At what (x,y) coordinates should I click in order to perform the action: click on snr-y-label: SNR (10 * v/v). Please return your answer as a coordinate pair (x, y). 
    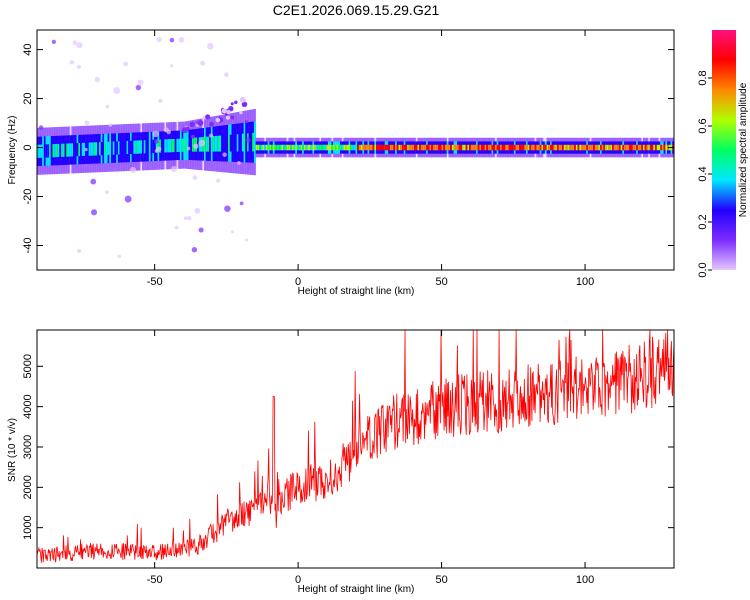
    Looking at the image, I should click on (12, 450).